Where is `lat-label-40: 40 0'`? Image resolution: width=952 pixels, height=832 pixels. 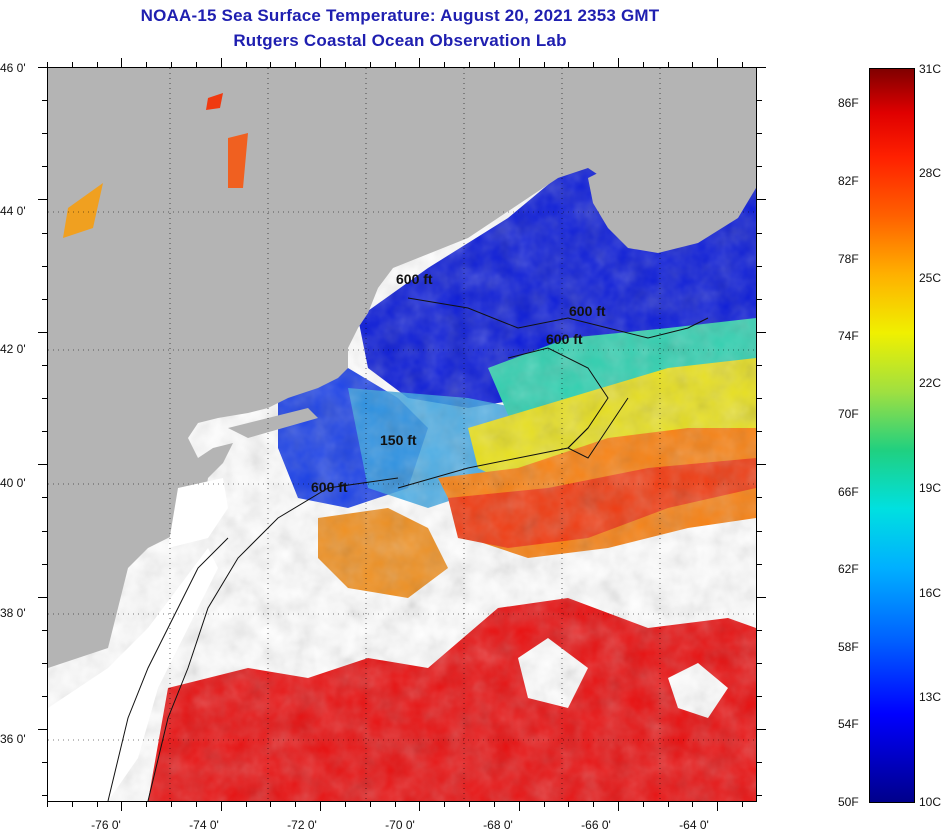 lat-label-40: 40 0' is located at coordinates (13, 483).